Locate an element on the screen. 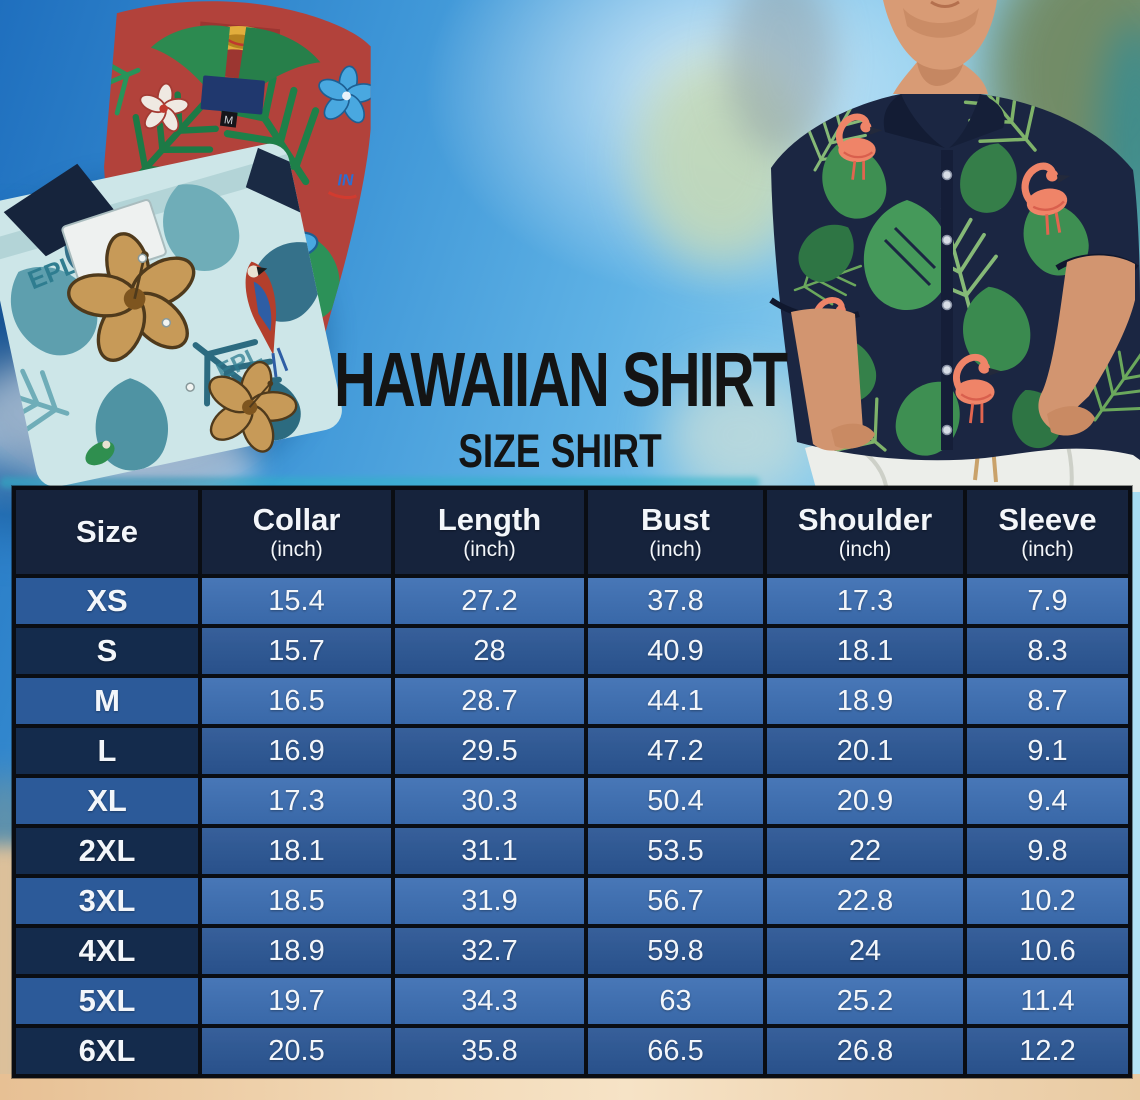 The width and height of the screenshot is (1140, 1100). red-shirt-logo-text: IN is located at coordinates (345, 180).